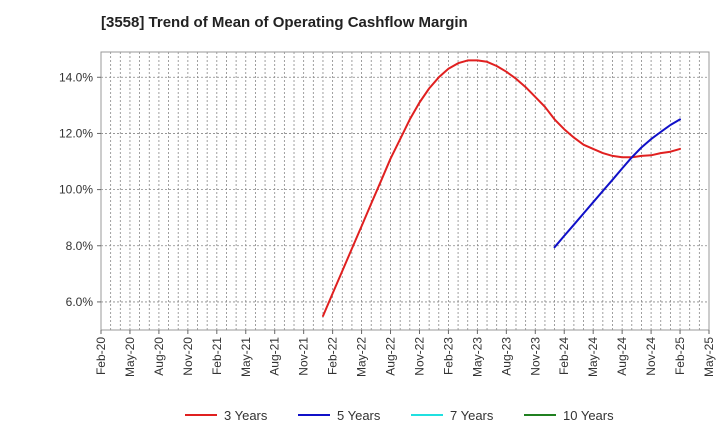  Describe the element at coordinates (506, 356) in the screenshot. I see `x-tick-label: Aug-23` at that location.